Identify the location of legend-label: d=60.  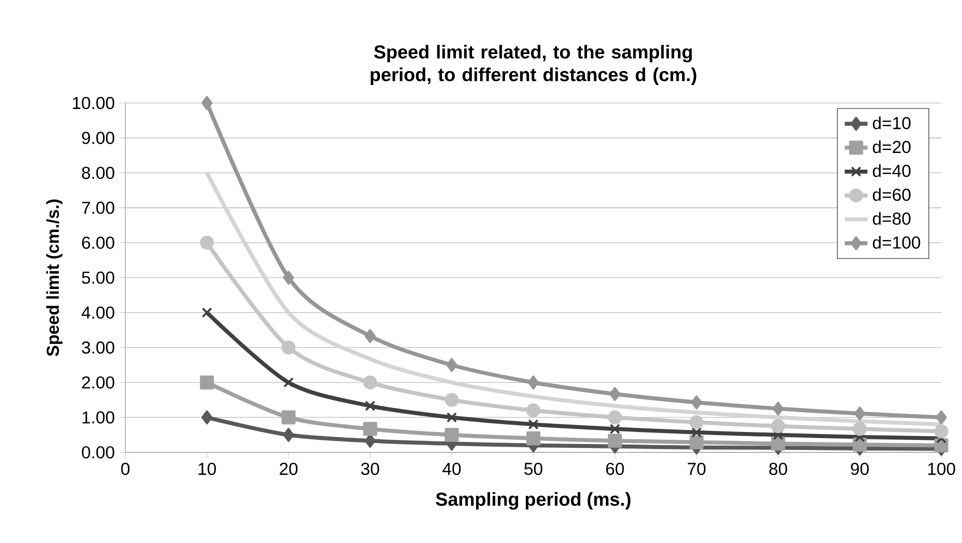
(891, 194).